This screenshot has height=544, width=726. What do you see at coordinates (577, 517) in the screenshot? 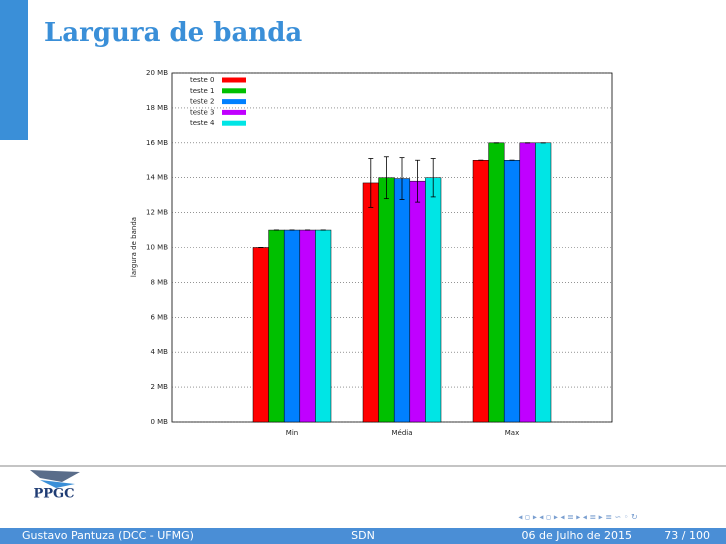
I see `nav-icons: ◂ ▫ ▸ ◂ ▫ ▸ ◂ ≡ ▸ ◂ ≡ ▸ ≡ ∽ ◦ ↻` at bounding box center [577, 517].